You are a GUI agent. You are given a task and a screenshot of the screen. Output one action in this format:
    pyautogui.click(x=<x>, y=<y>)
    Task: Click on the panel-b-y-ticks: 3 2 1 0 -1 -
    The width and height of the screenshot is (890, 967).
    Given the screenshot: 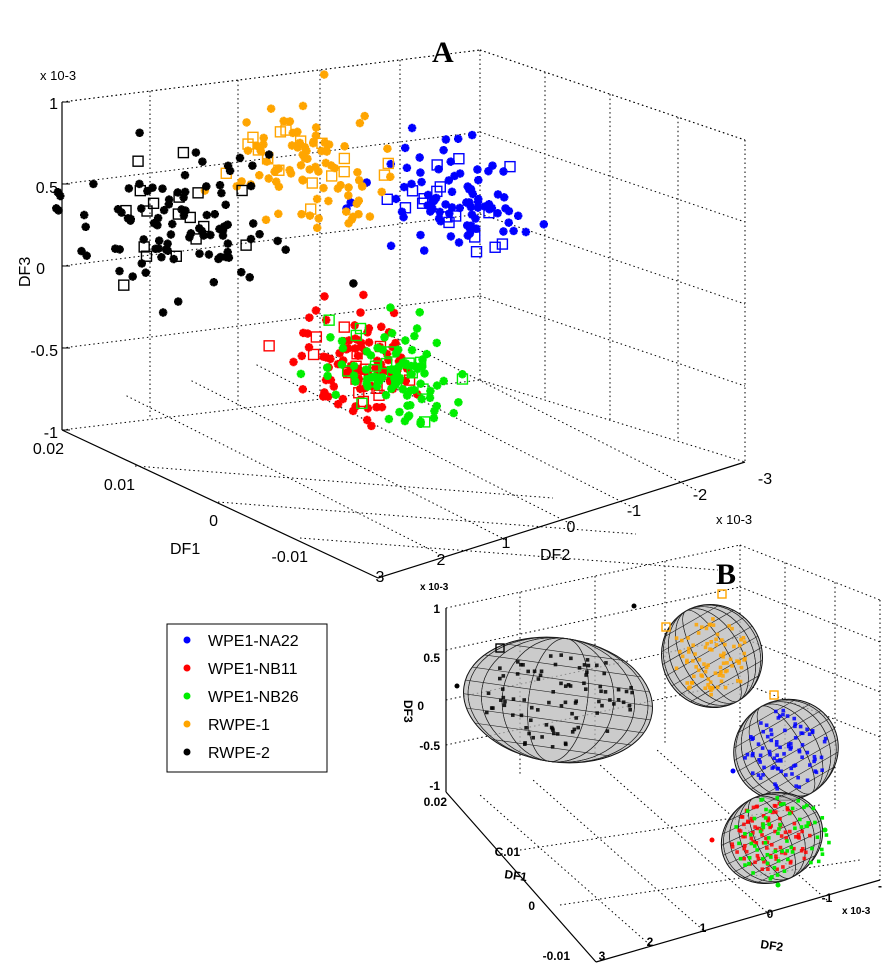 What is the action you would take?
    pyautogui.click(x=740, y=921)
    